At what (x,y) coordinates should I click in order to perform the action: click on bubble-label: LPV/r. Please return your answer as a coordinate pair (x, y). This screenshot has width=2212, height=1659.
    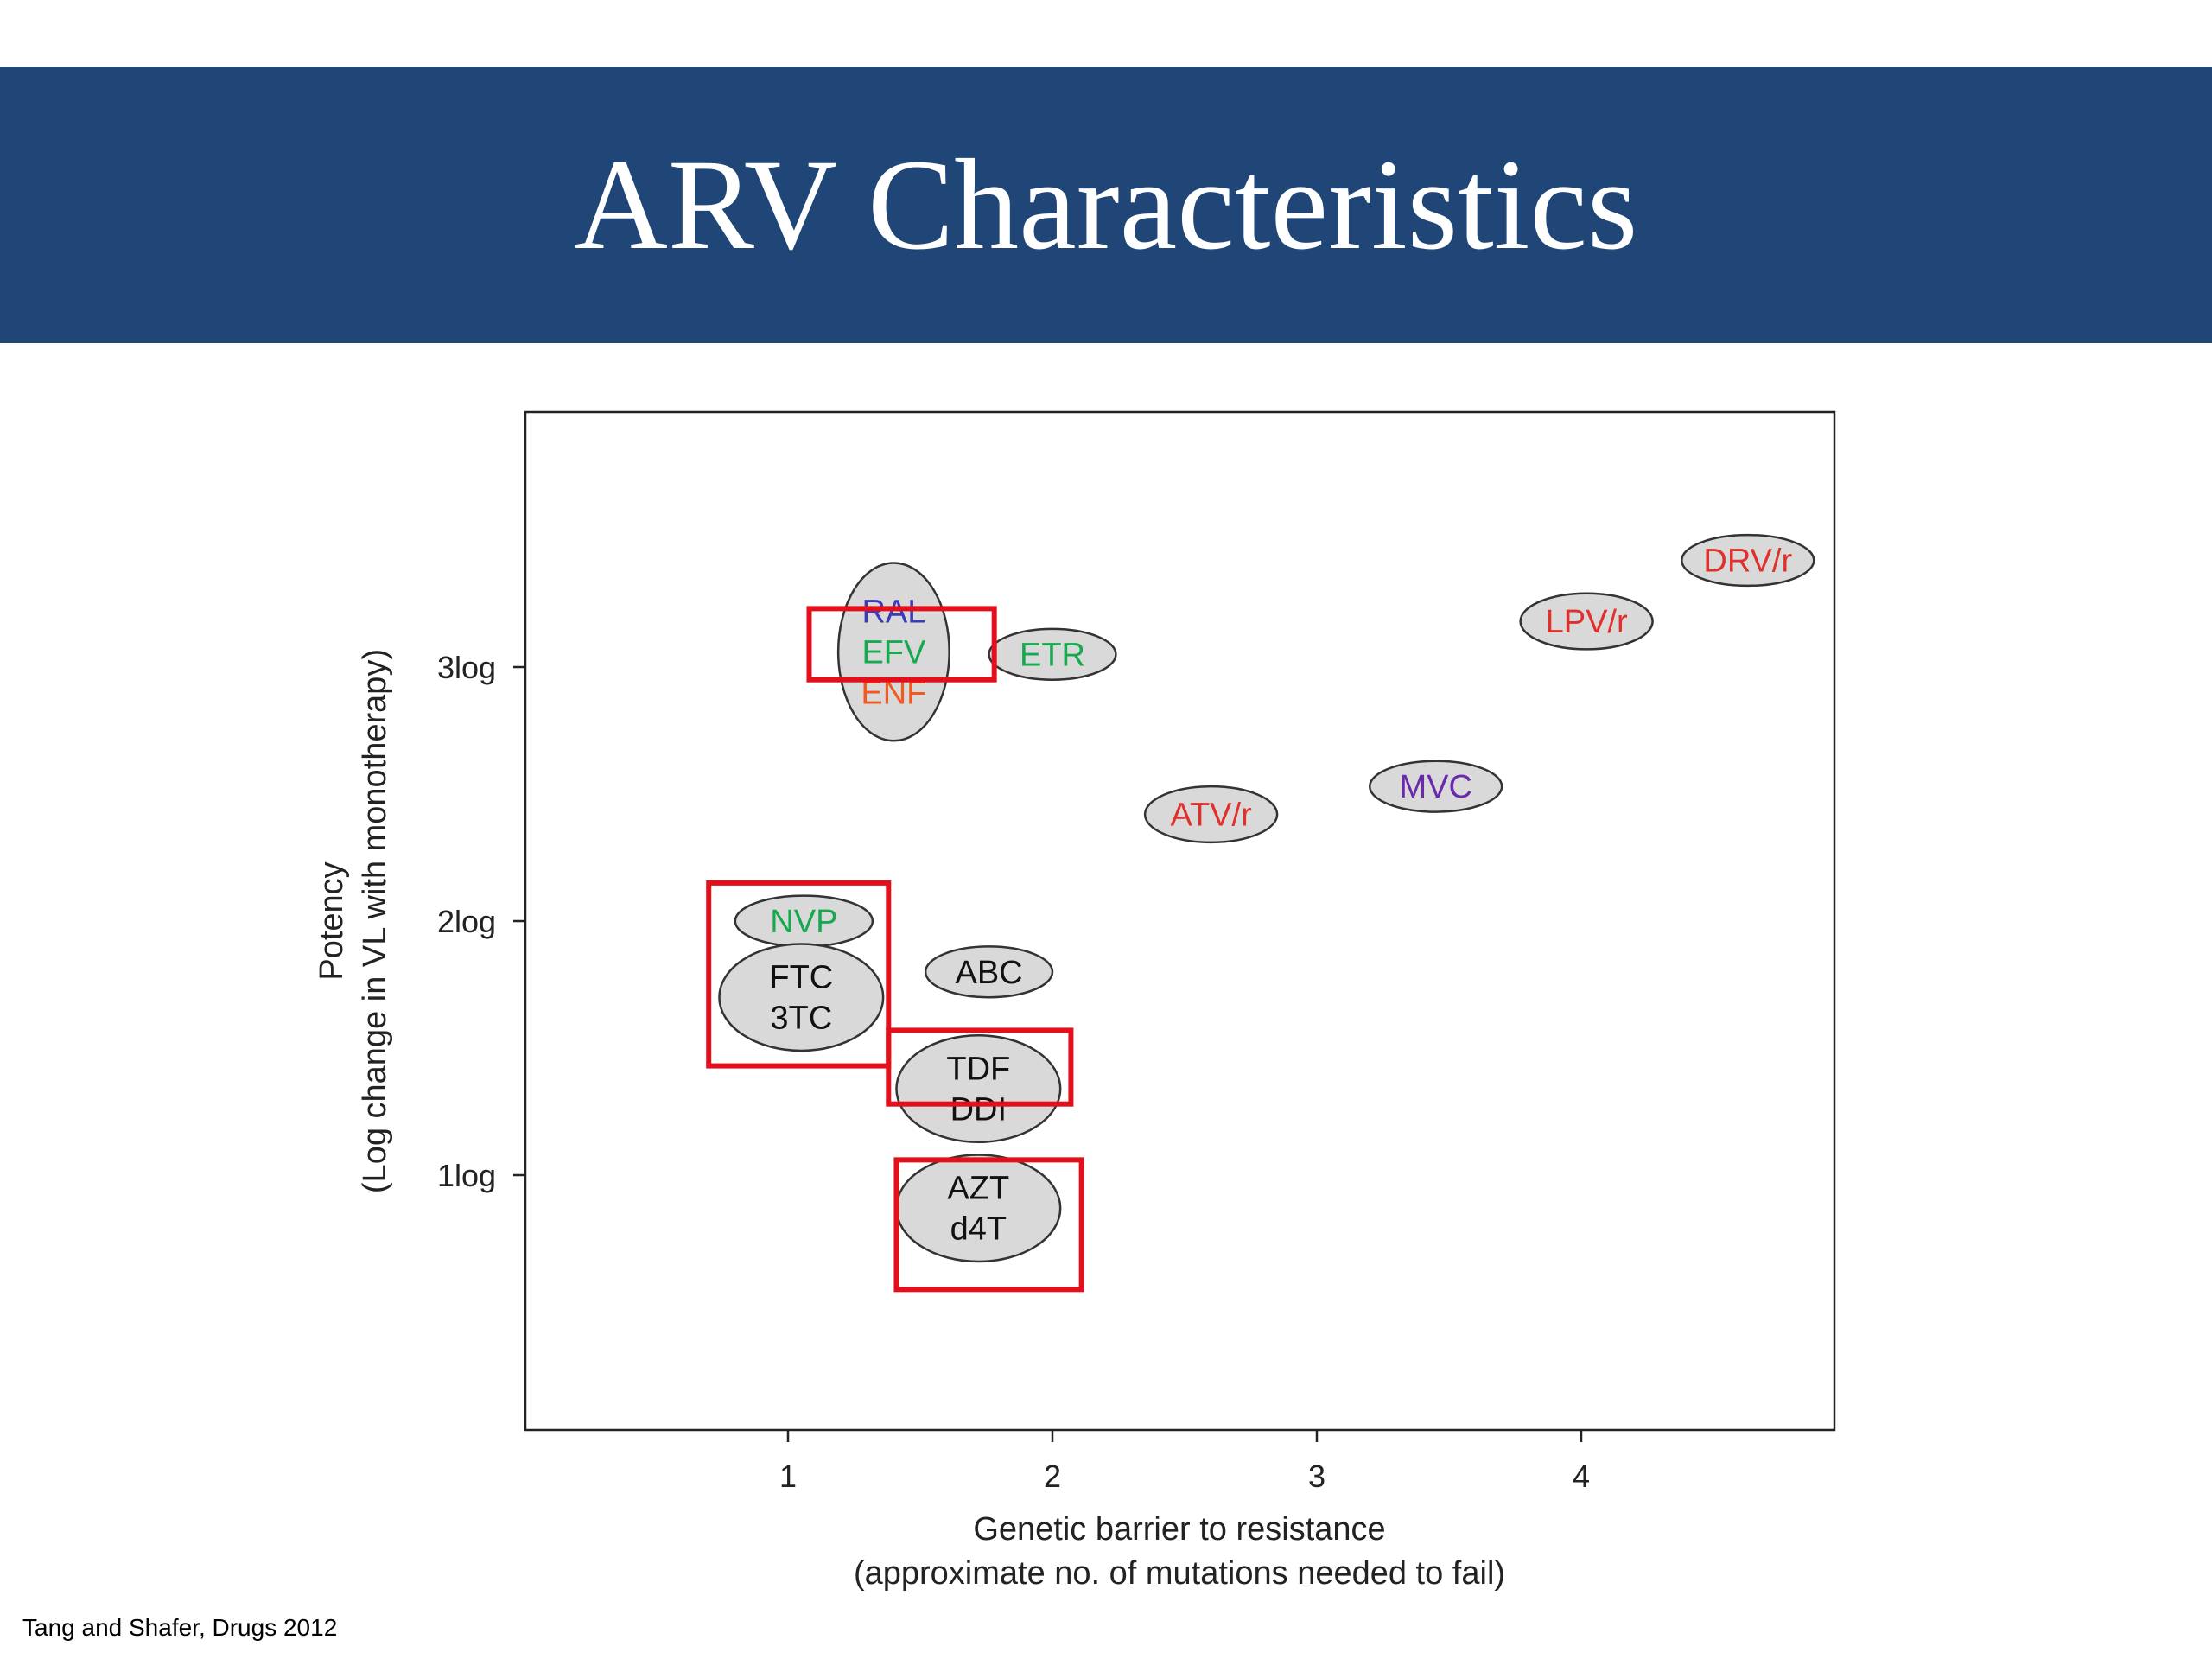
    Looking at the image, I should click on (1587, 622).